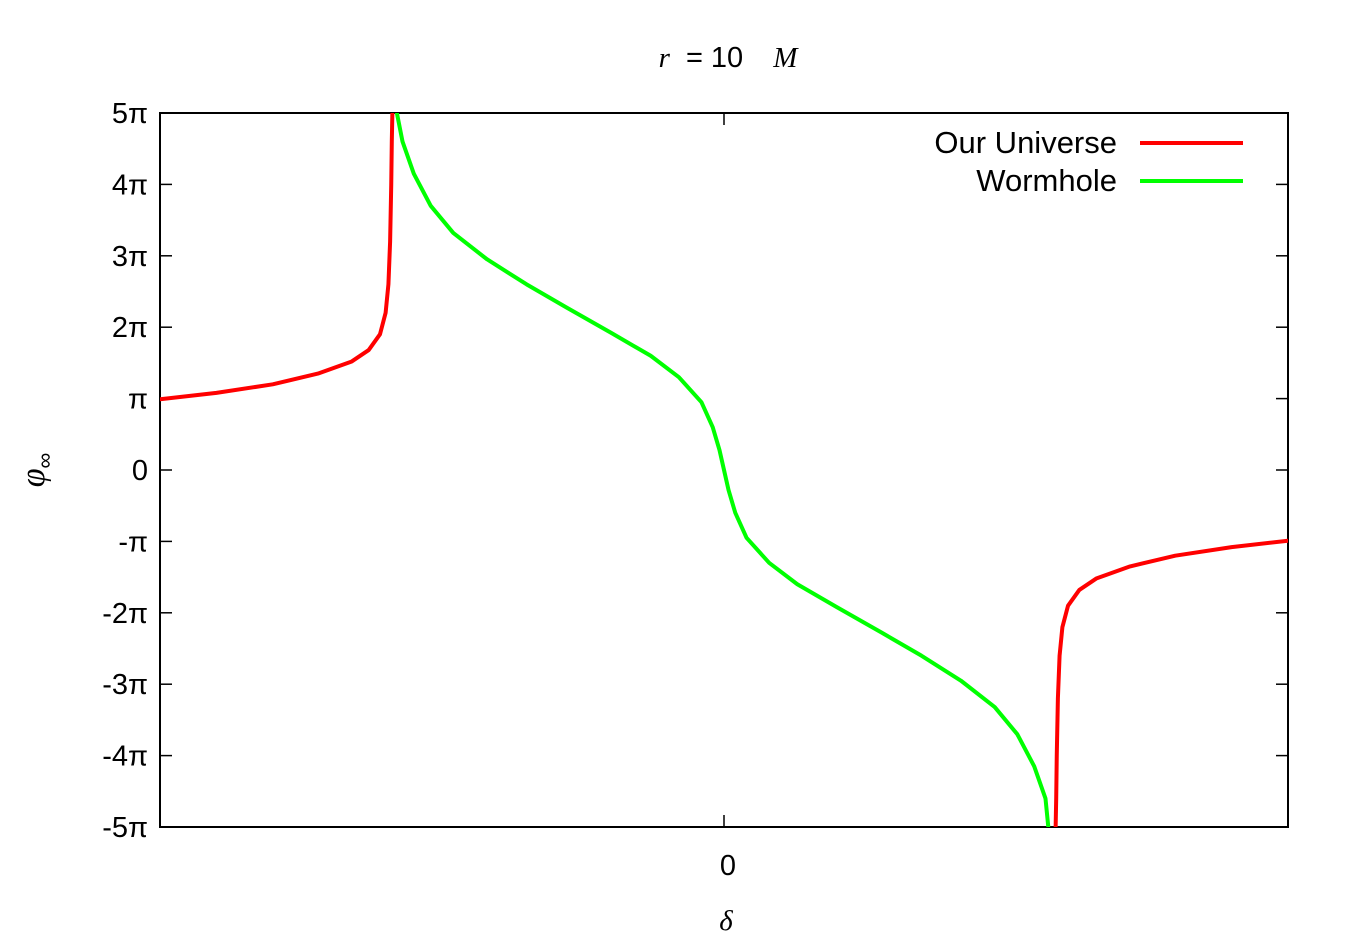 The height and width of the screenshot is (947, 1353). Describe the element at coordinates (1025, 142) in the screenshot. I see `legend-label: Our Universe` at that location.